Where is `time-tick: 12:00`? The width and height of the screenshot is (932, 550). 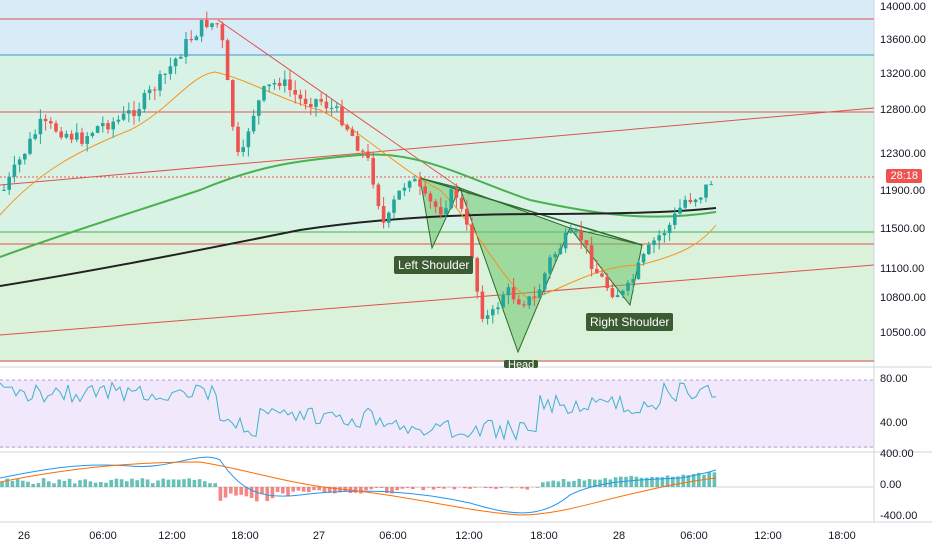 time-tick: 12:00 is located at coordinates (172, 536).